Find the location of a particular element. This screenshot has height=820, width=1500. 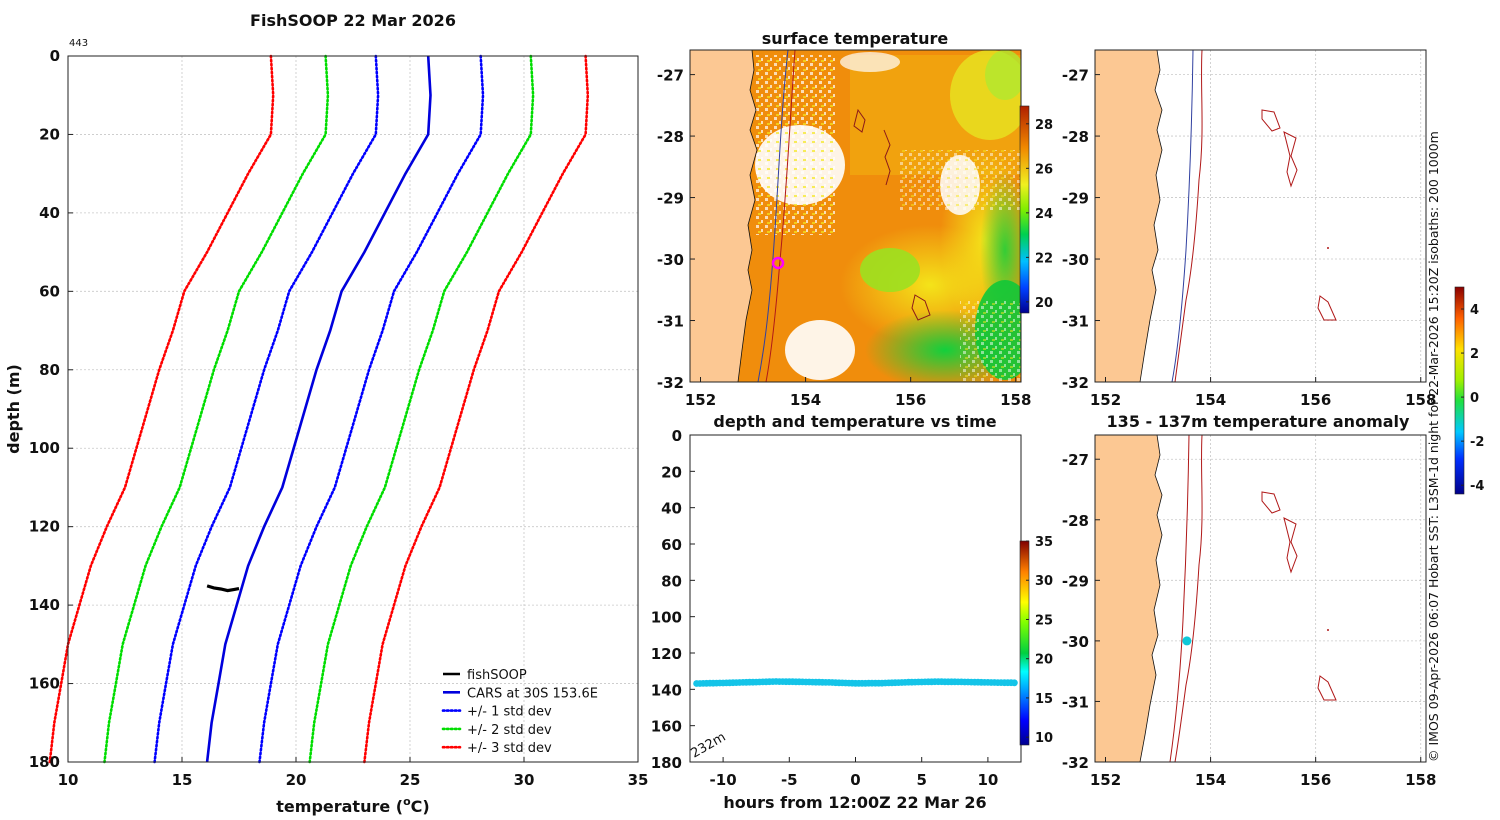

colorbar-tick-label: 0 is located at coordinates (1474, 398).